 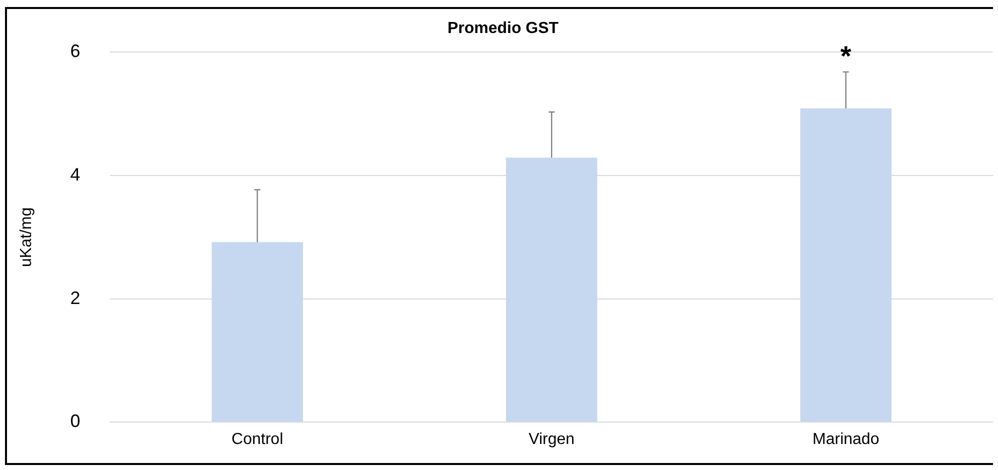 What do you see at coordinates (75, 298) in the screenshot?
I see `y-tick-label: 2` at bounding box center [75, 298].